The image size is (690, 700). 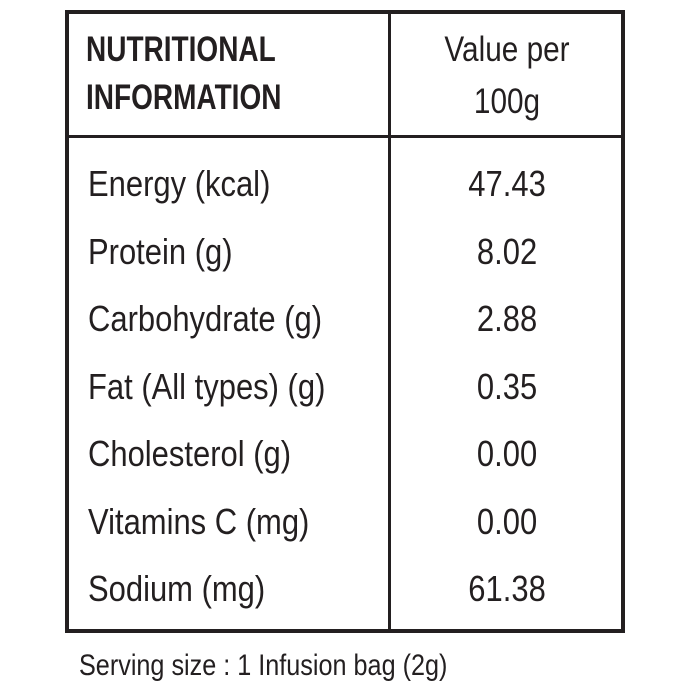 I want to click on nutrient-name: Vitamins C (mg), so click(x=199, y=521).